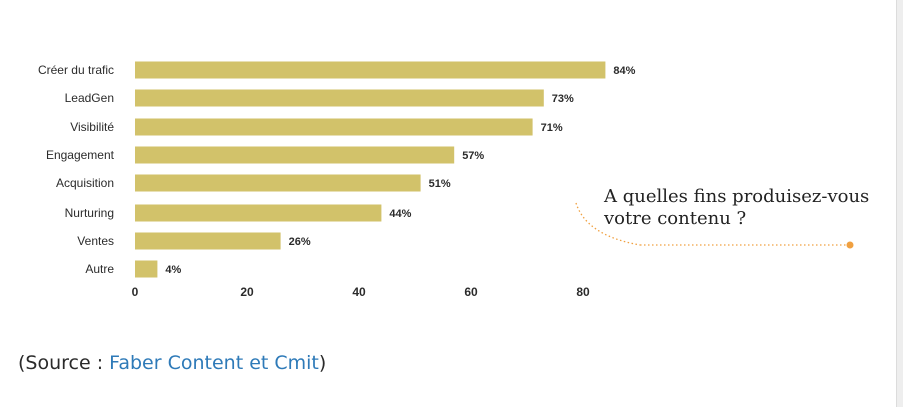 The height and width of the screenshot is (407, 903). What do you see at coordinates (473, 156) in the screenshot?
I see `value-label: 57%` at bounding box center [473, 156].